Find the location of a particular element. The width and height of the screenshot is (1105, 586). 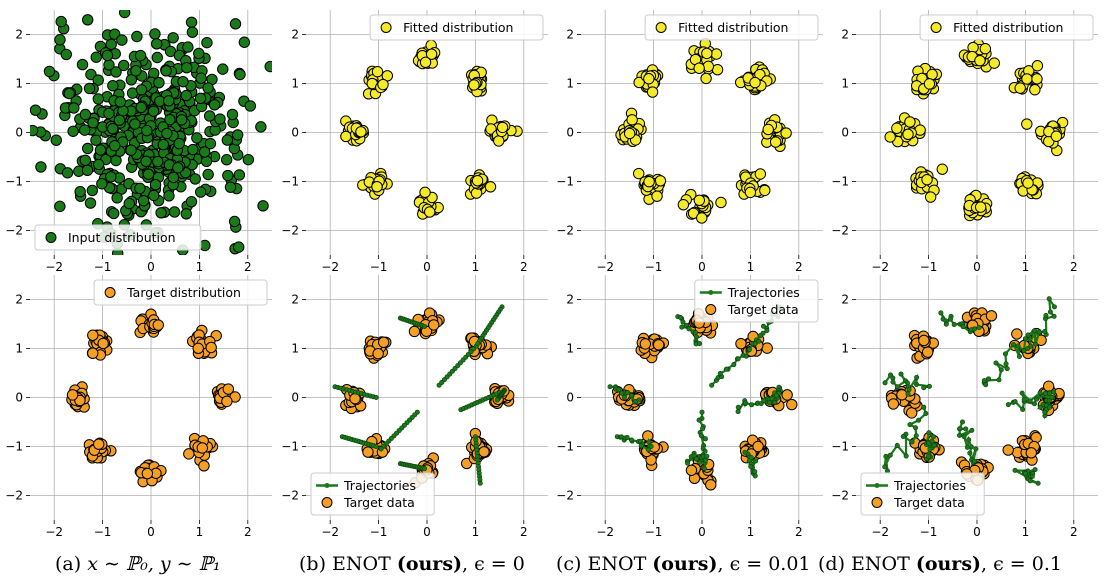

legend-label: Fitted distribution is located at coordinates (458, 27).